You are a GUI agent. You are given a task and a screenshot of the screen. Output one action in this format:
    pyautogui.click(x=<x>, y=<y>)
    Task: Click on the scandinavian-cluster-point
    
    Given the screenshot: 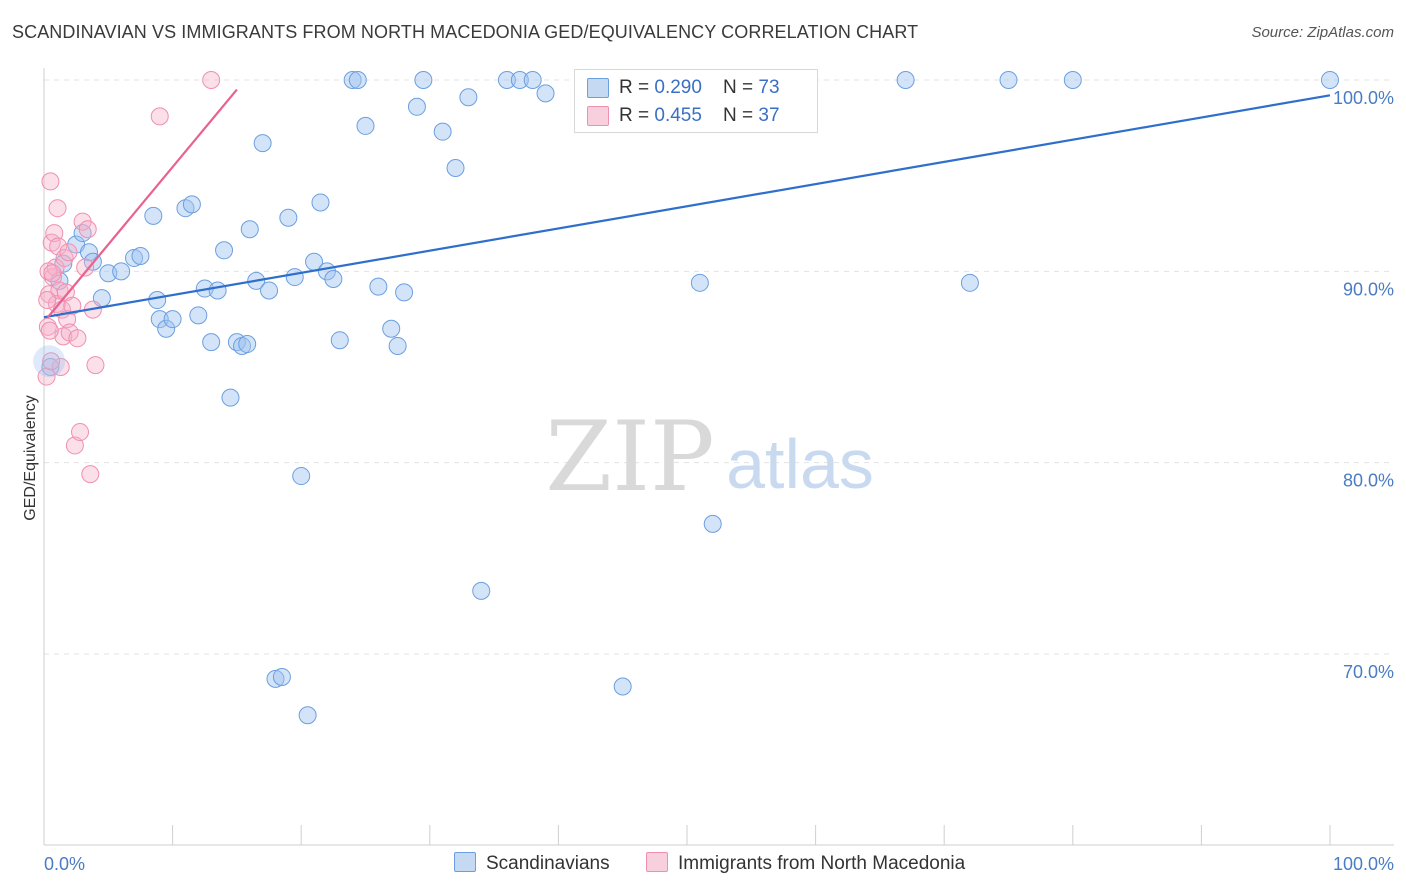 What is the action you would take?
    pyautogui.click(x=49, y=361)
    